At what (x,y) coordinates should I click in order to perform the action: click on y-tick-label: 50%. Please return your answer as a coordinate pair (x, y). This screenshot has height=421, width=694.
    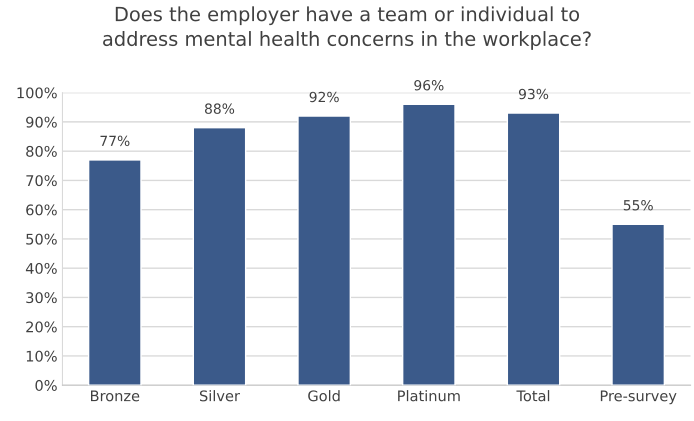
    Looking at the image, I should click on (41, 239).